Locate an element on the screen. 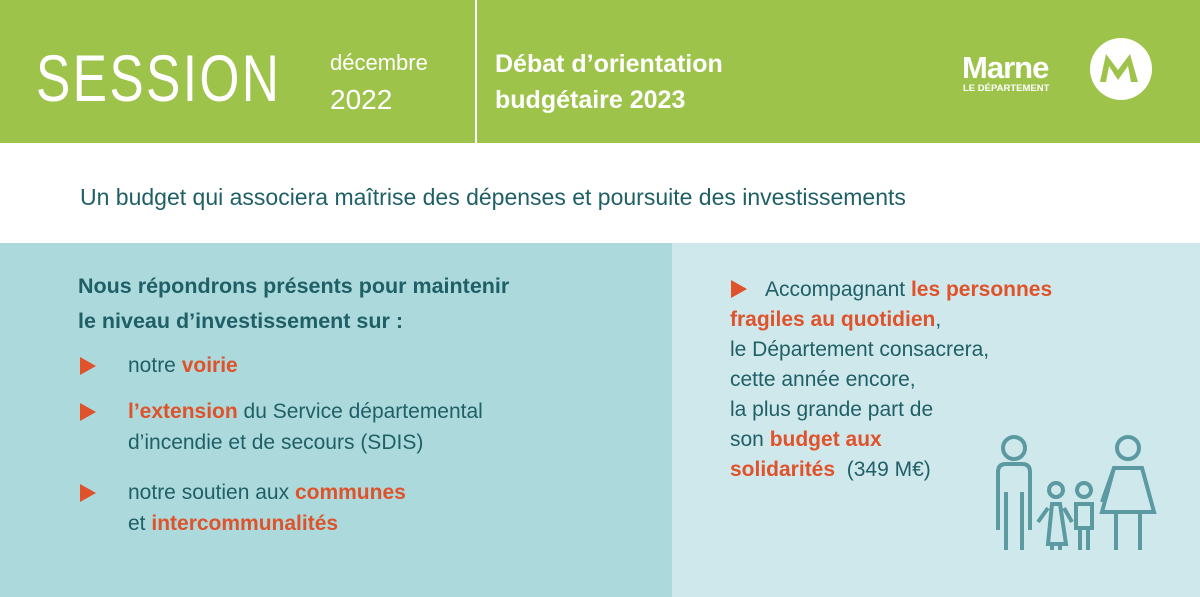 This screenshot has height=597, width=1200. body-line: la plus grande part de is located at coordinates (831, 410).